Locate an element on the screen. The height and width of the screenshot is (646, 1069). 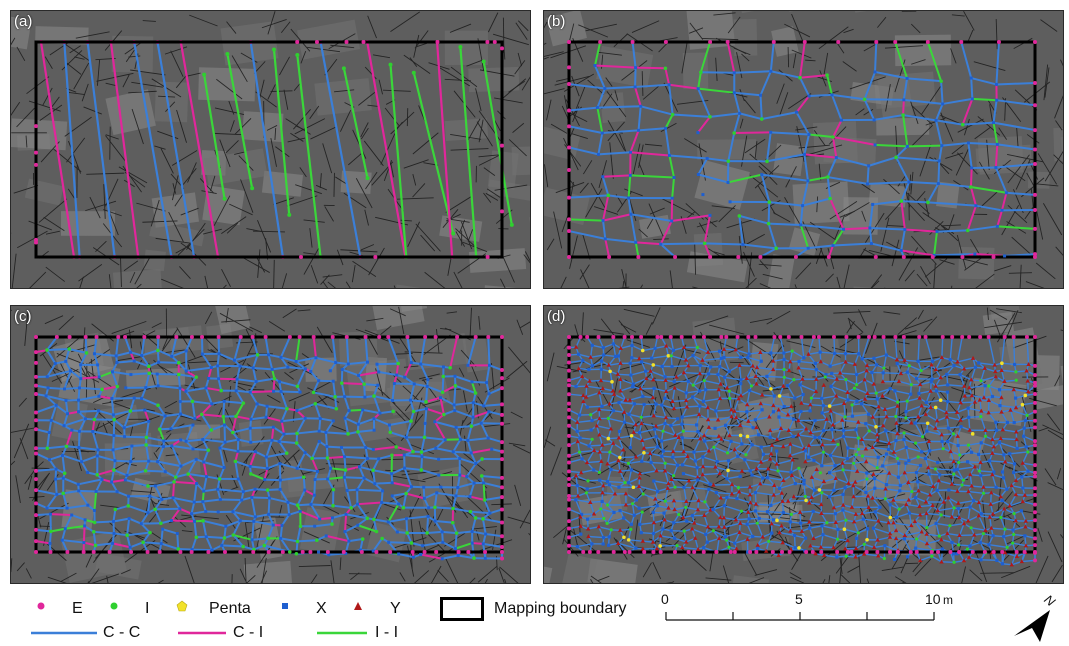
north-arrow-label: N is located at coordinates (1050, 600).